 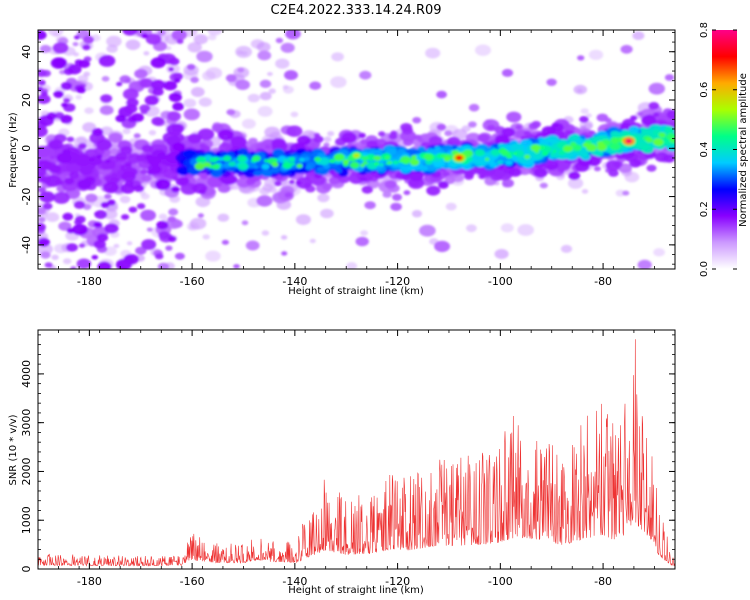 What do you see at coordinates (26, 52) in the screenshot?
I see `y-tick-label: 40` at bounding box center [26, 52].